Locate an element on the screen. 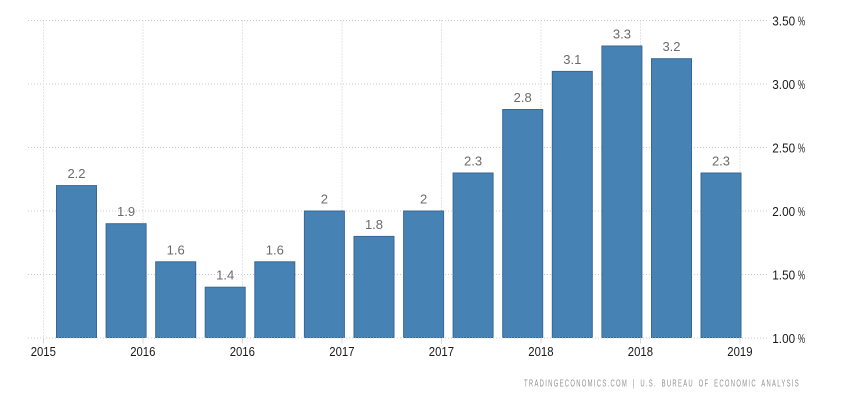  svg-text: 3.50 is located at coordinates (783, 21).